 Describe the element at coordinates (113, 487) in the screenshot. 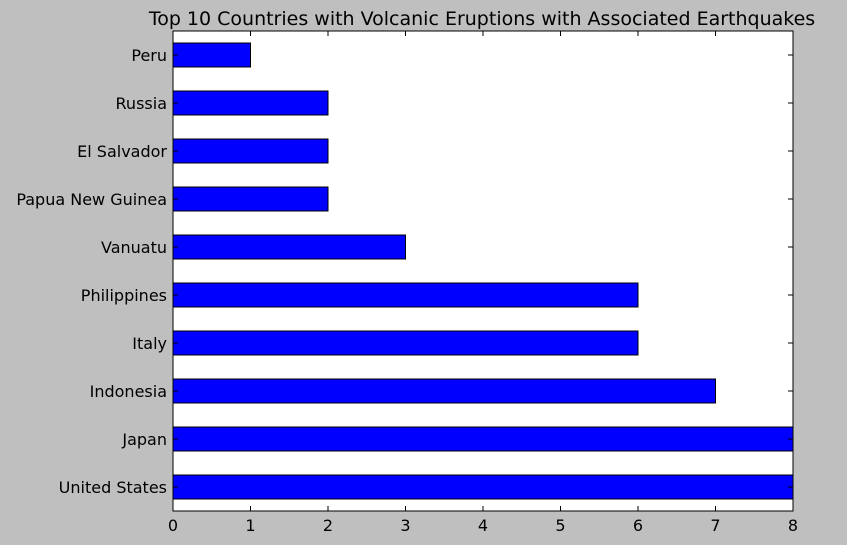

I see `y-tick-label: United States` at that location.